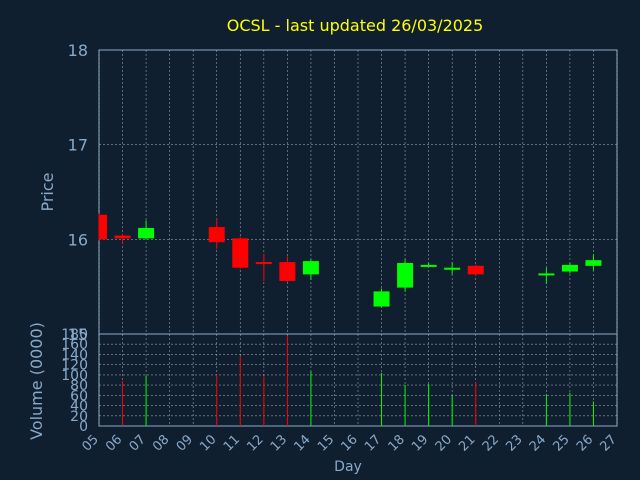 This screenshot has width=640, height=480. Describe the element at coordinates (78, 334) in the screenshot. I see `price-y-tick-label: 15` at that location.